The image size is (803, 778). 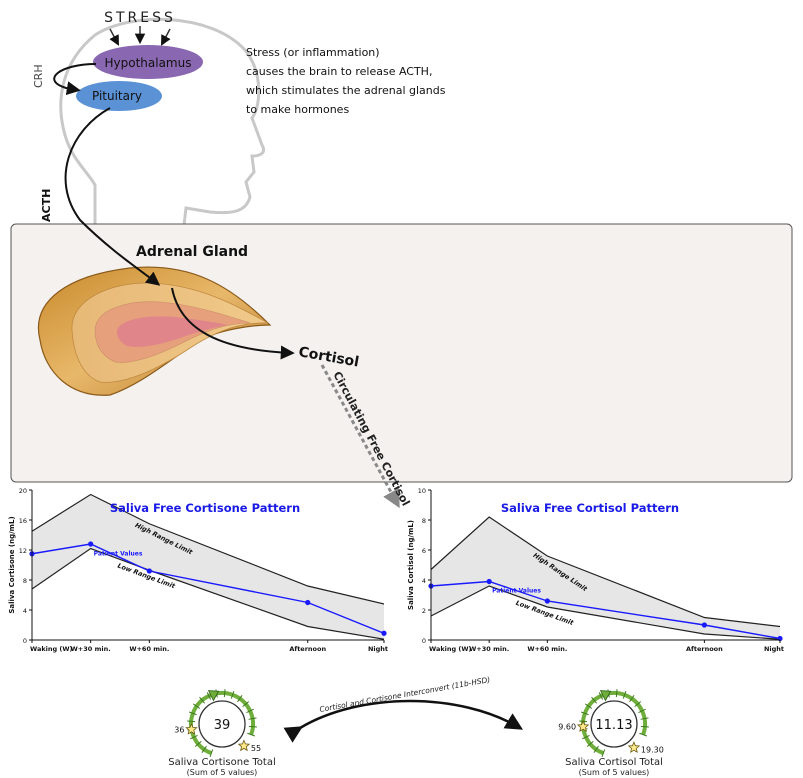 I want to click on interconvert-arrow, so click(x=403, y=721).